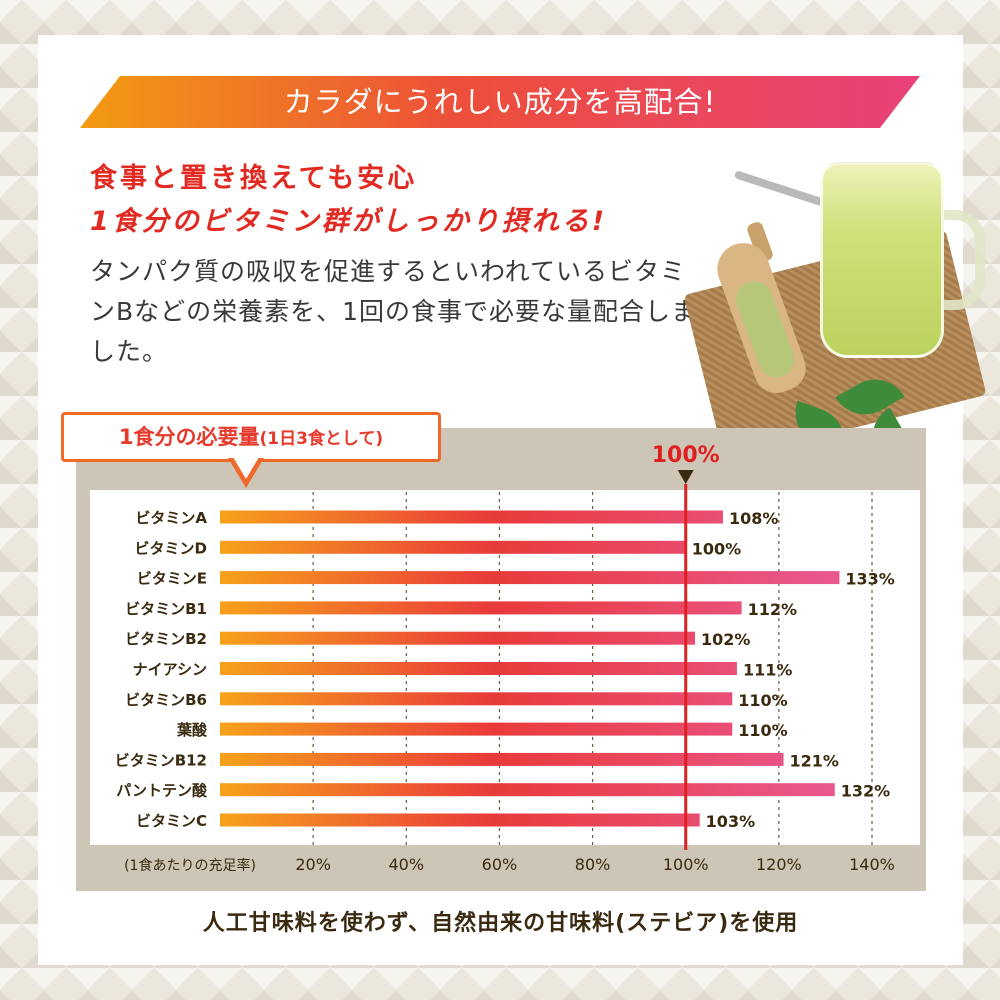 This screenshot has height=1000, width=1000. What do you see at coordinates (321, 439) in the screenshot?
I see `callout-sub: (1日3食として)` at bounding box center [321, 439].